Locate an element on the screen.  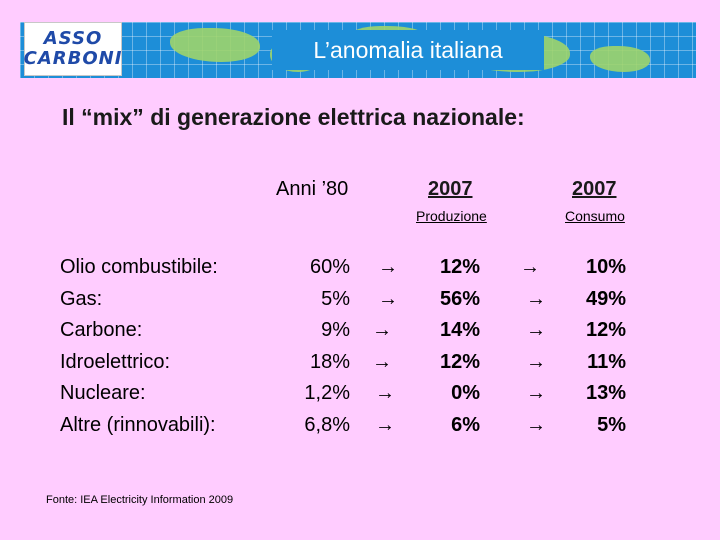
column-header-consumption-year: 2007 is located at coordinates (594, 189).